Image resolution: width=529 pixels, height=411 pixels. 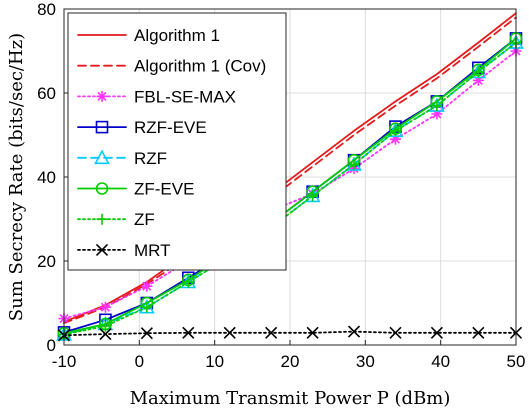 What do you see at coordinates (164, 189) in the screenshot?
I see `legend-label: ZF-EVE` at bounding box center [164, 189].